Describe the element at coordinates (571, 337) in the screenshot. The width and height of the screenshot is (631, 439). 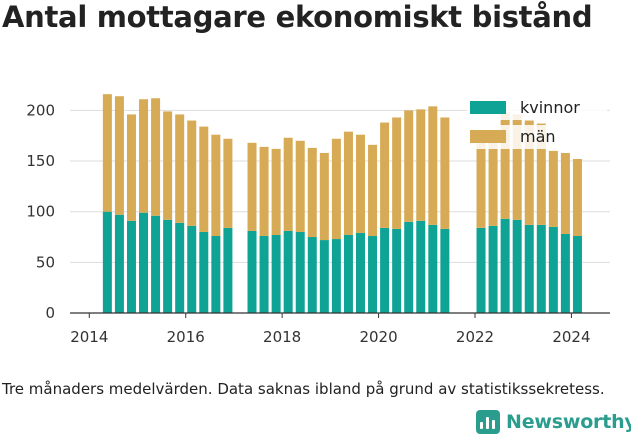
I see `x-tick-label: 2024` at that location.